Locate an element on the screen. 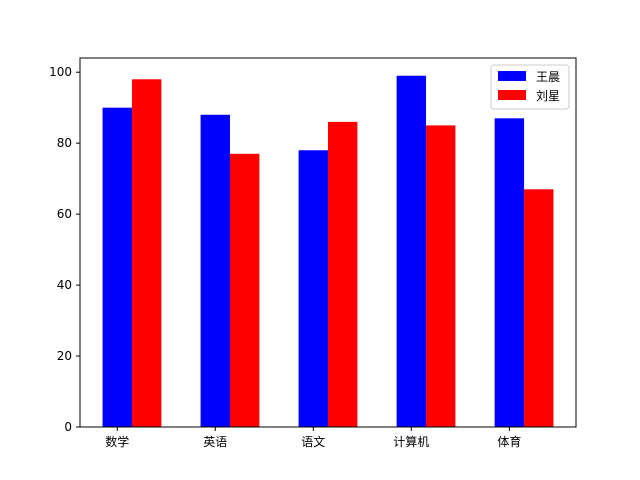 The image size is (640, 480). x-tick-label: 数学 is located at coordinates (117, 441).